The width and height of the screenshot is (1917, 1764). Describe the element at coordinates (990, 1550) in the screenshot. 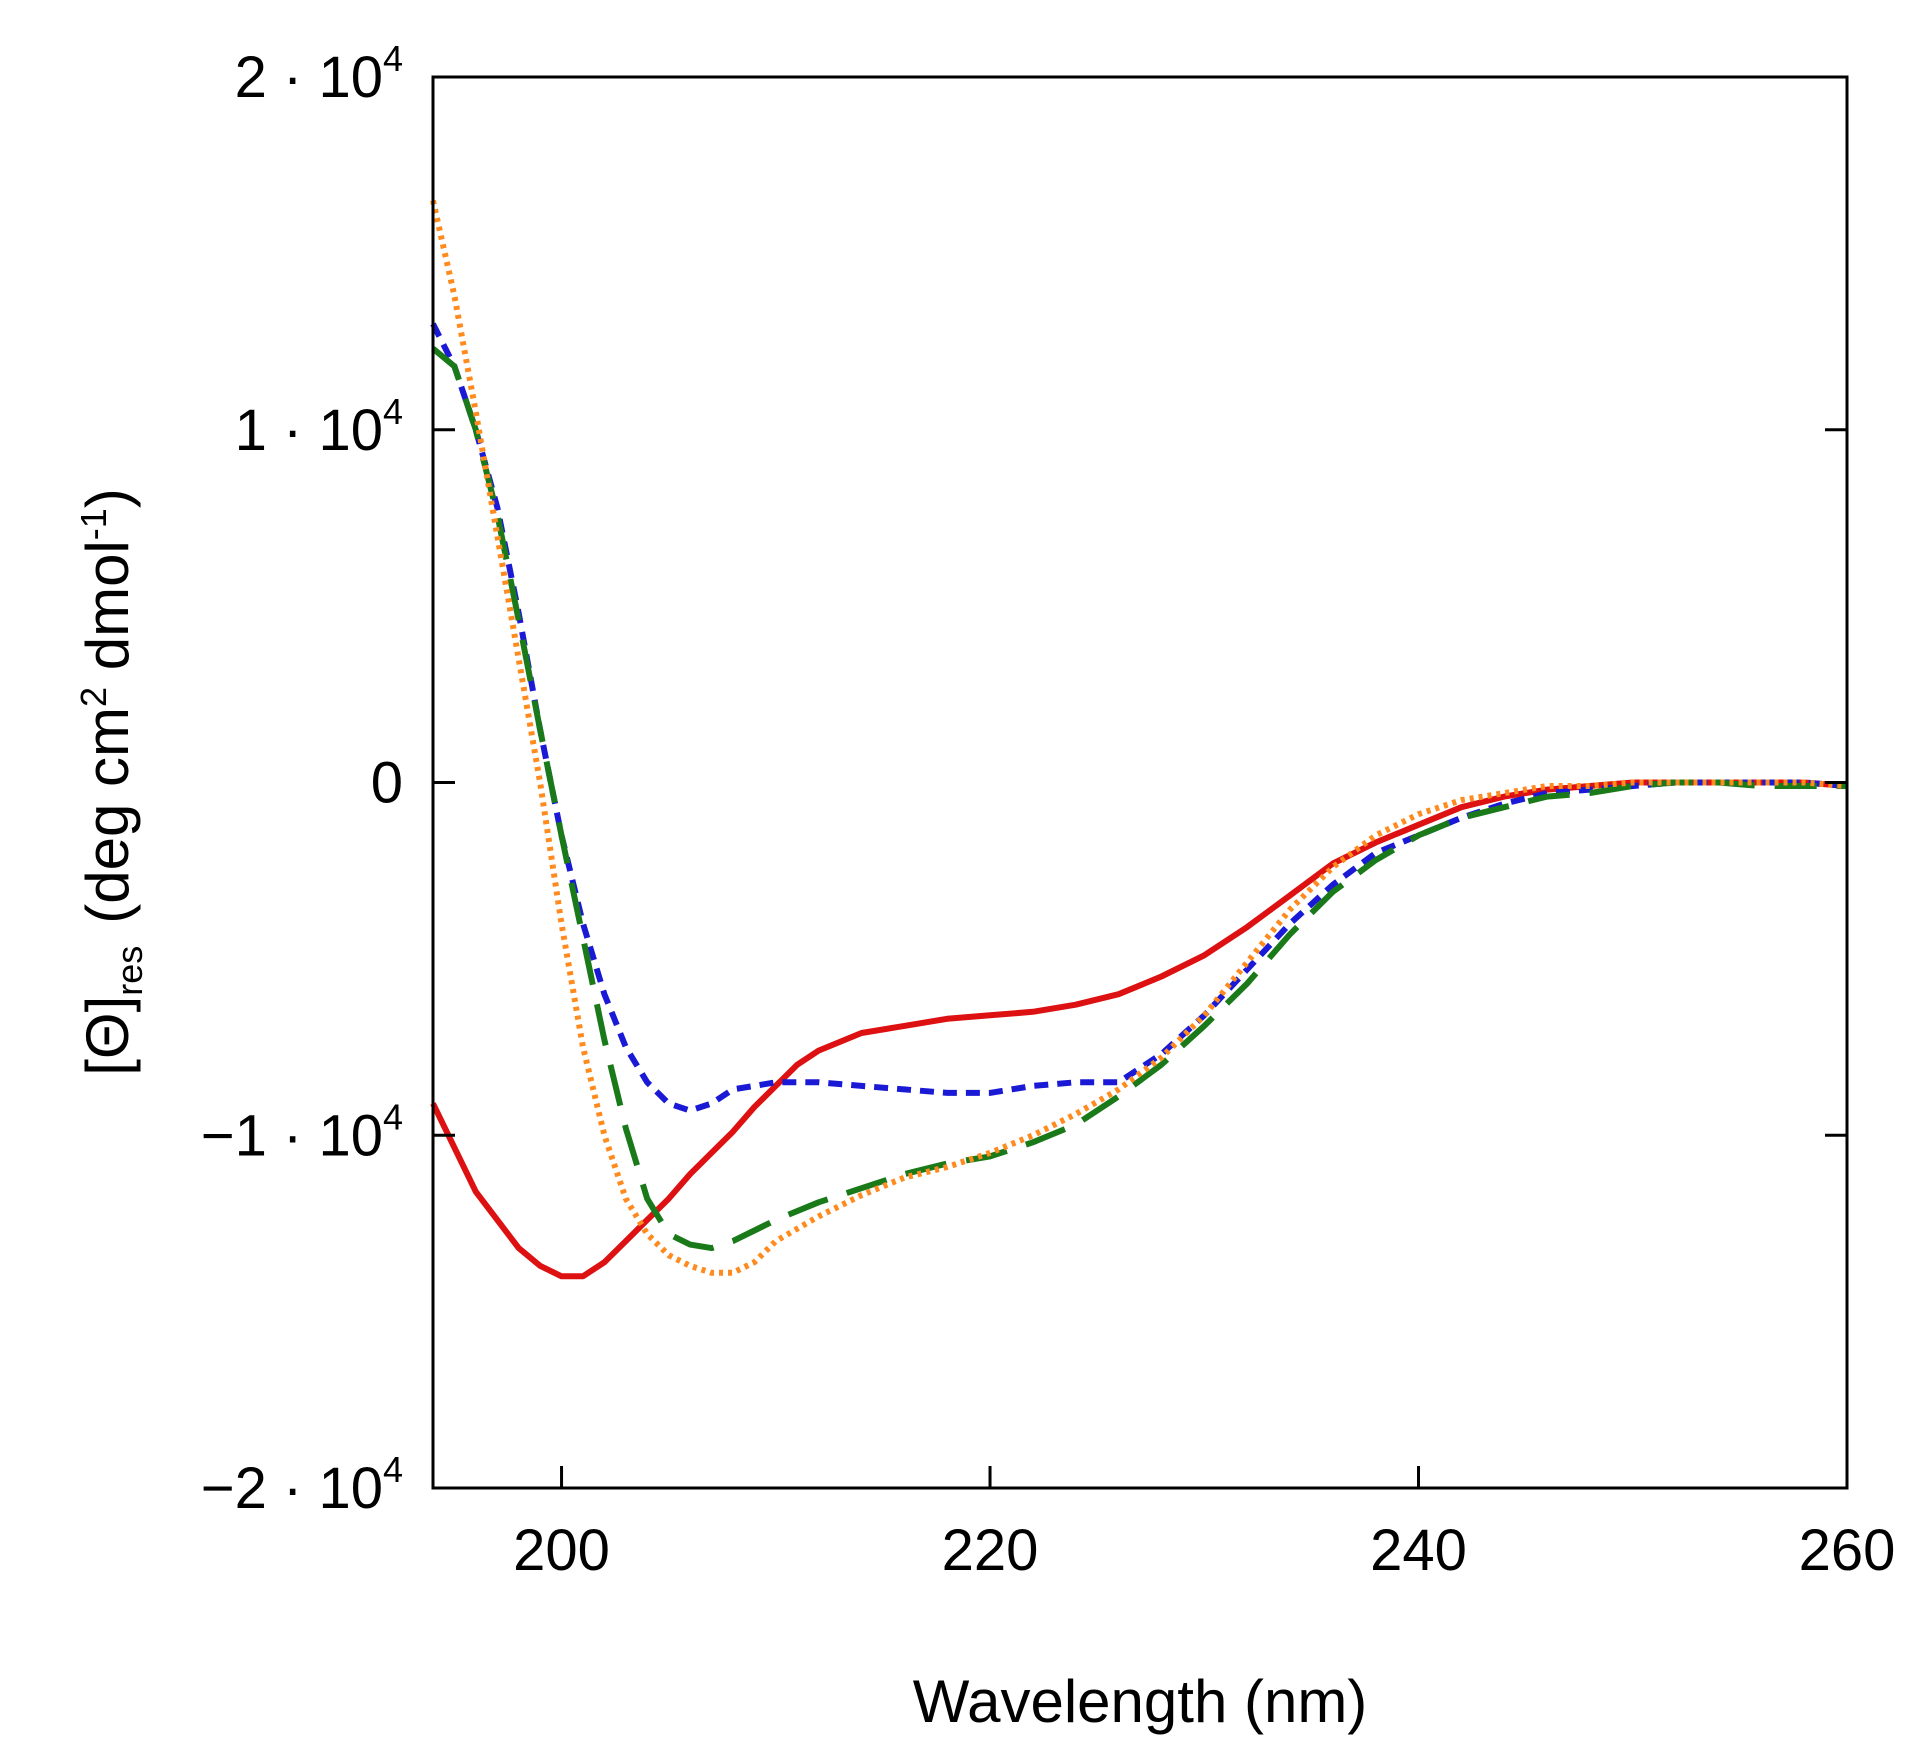

I see `x-tick-label: 220` at that location.